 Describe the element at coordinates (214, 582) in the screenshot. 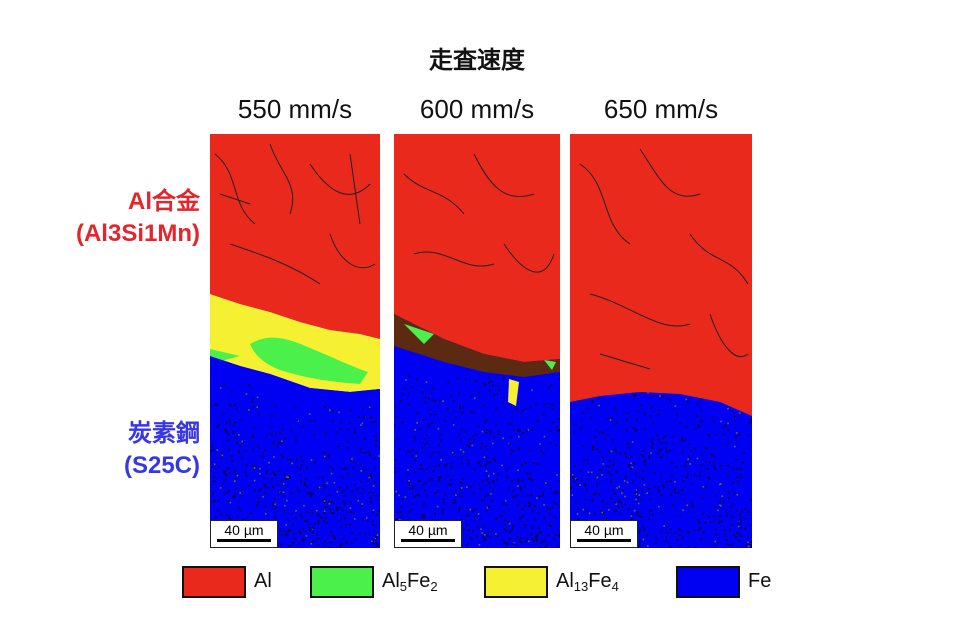

I see `legend-swatch-al` at that location.